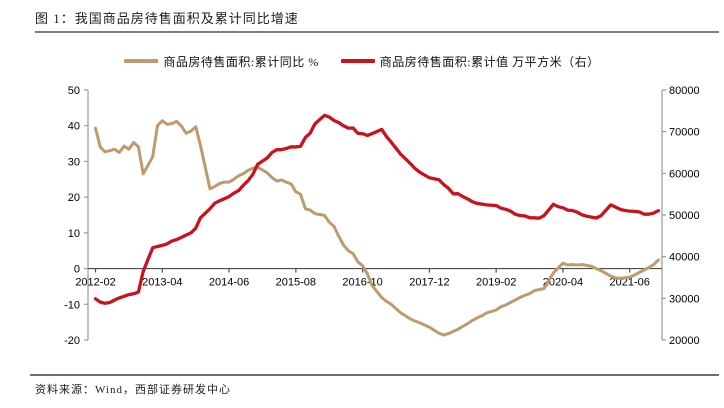 The height and width of the screenshot is (408, 724). Describe the element at coordinates (489, 61) in the screenshot. I see `legend-label-value: 商品房待售面积:累计值 万平方米（右）` at that location.